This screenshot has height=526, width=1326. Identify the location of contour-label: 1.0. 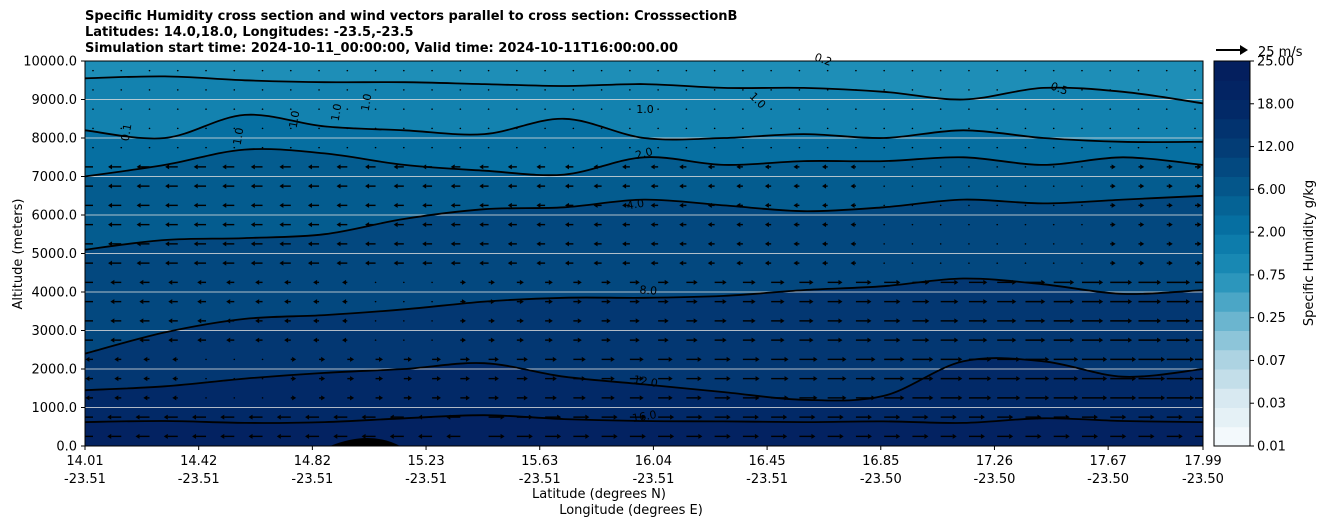
(367, 102).